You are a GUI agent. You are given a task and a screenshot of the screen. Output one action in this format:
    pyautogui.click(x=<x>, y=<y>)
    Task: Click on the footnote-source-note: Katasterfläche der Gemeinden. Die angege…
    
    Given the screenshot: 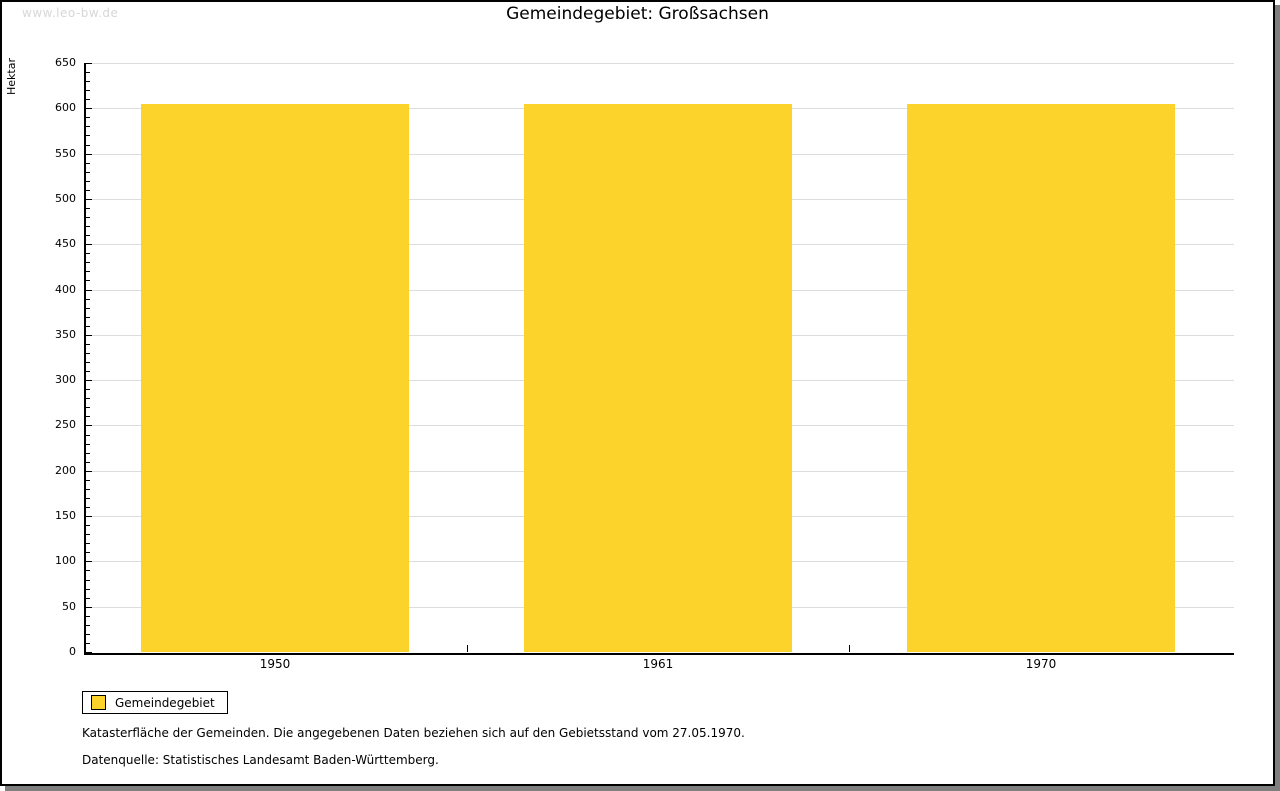 What is the action you would take?
    pyautogui.click(x=413, y=733)
    